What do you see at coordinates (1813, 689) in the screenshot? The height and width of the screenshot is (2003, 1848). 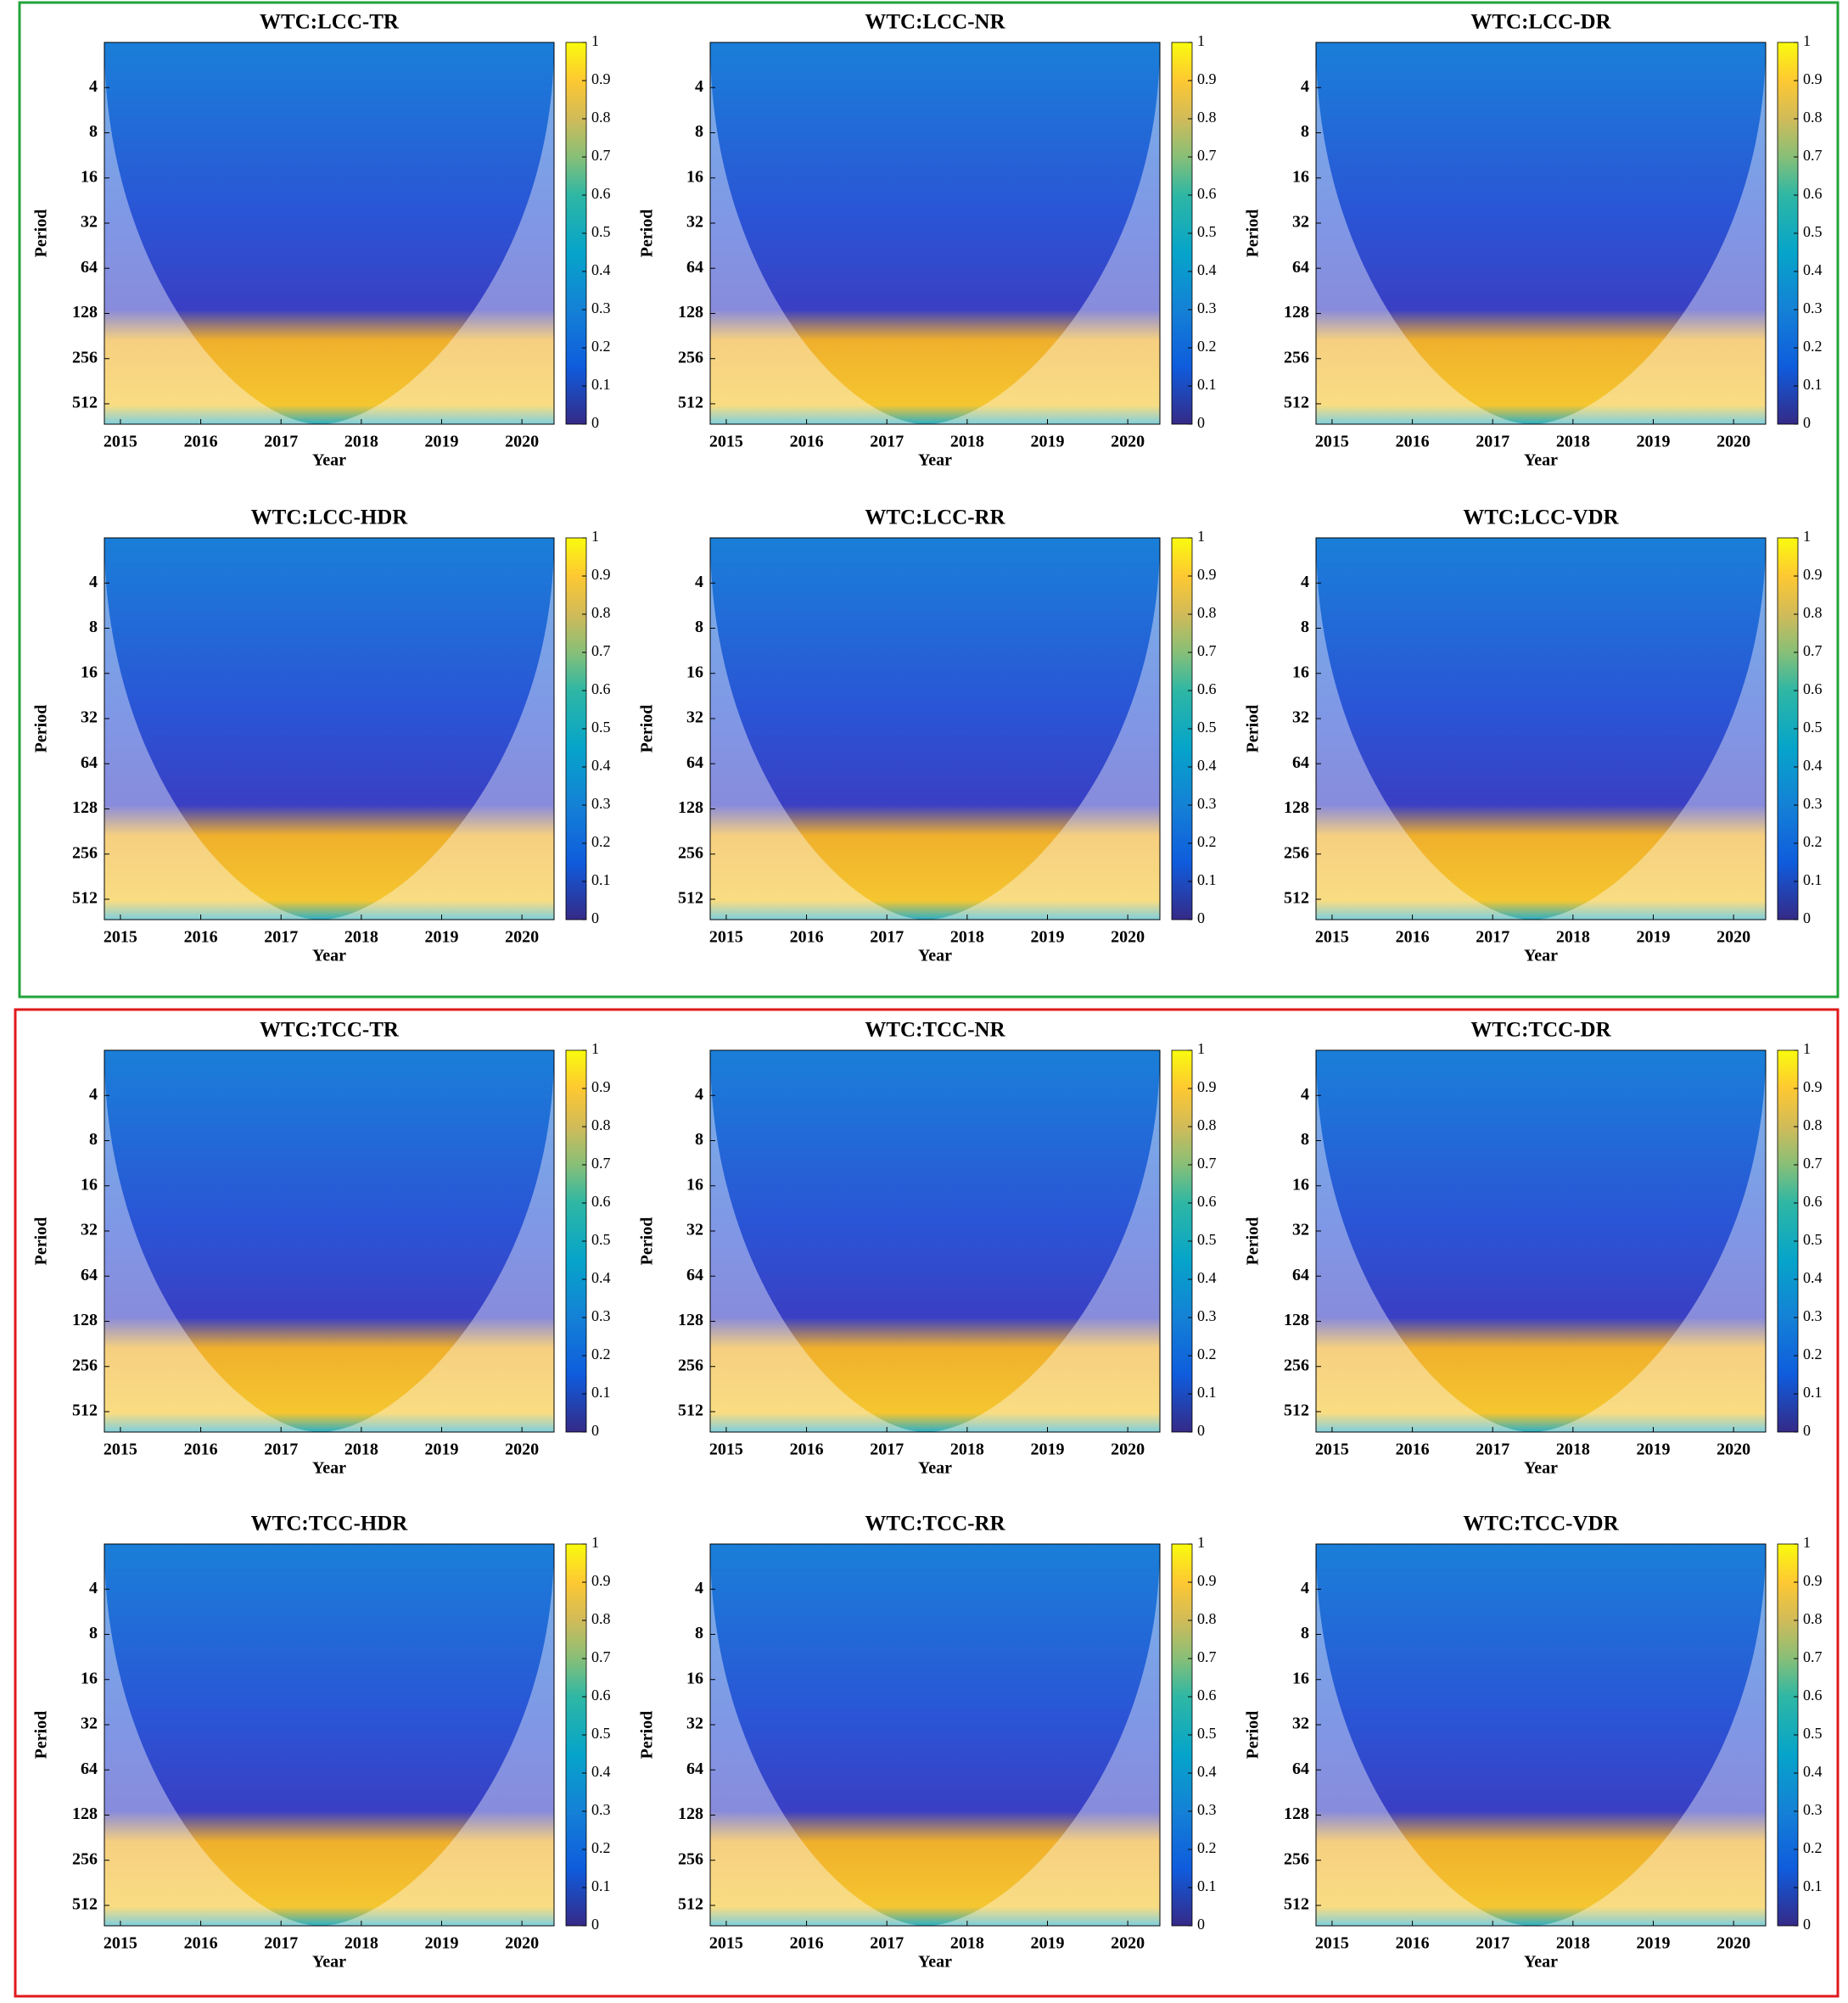 I see `colorbar-tick-label: 0.6` at bounding box center [1813, 689].